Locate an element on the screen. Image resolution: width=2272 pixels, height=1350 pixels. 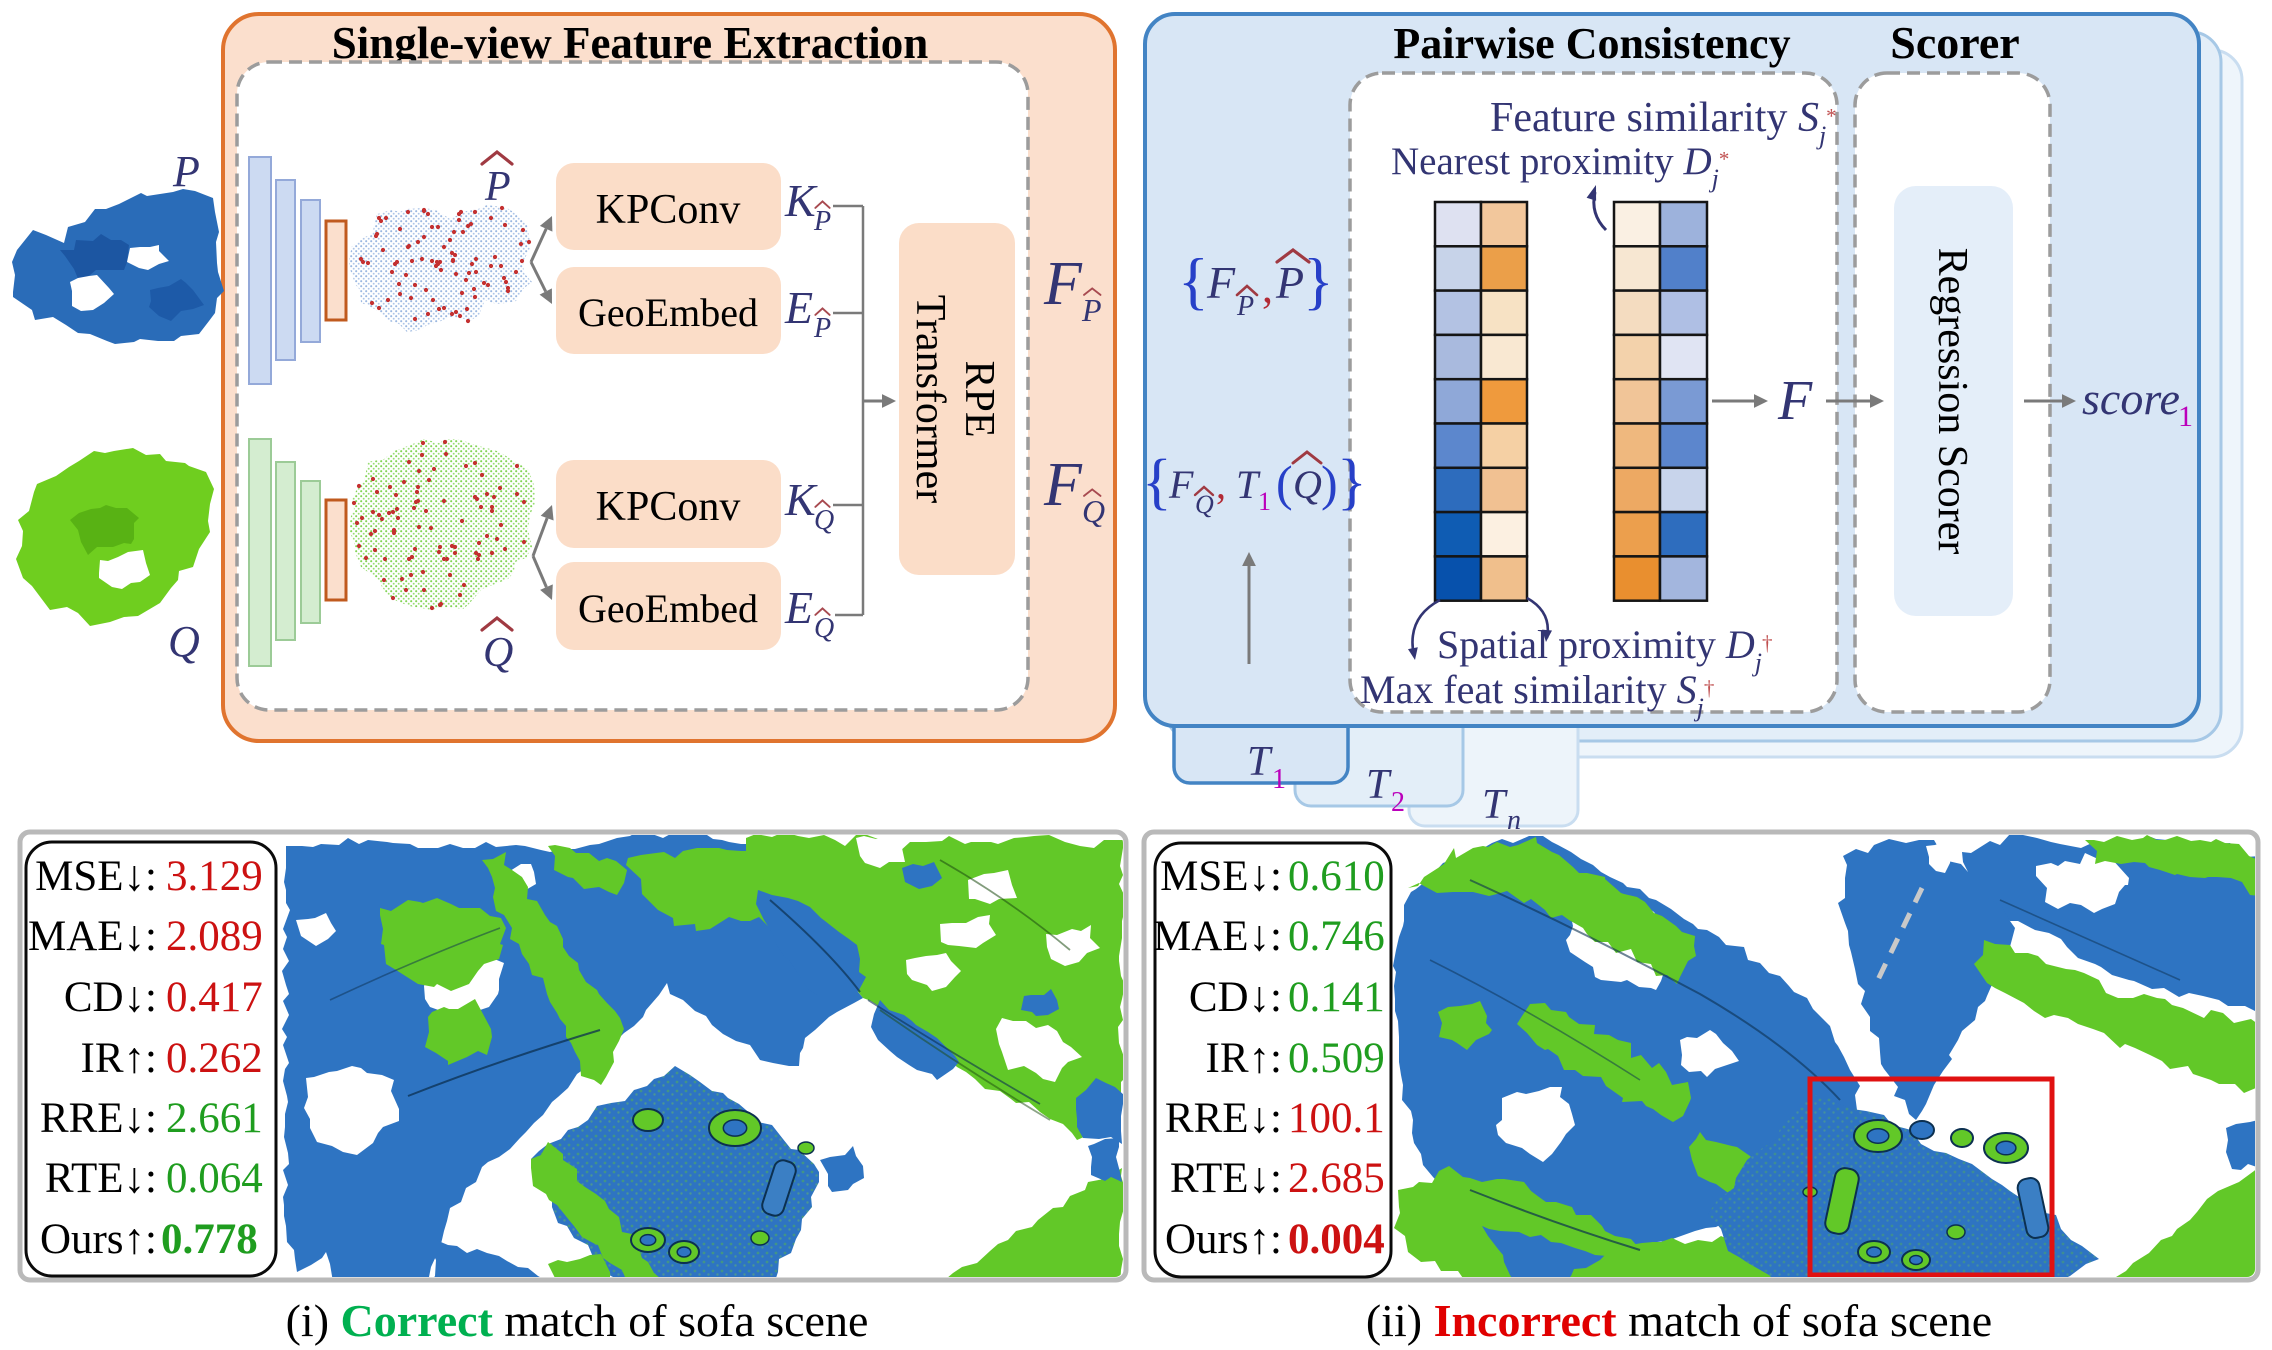
svg-text: 2.661 is located at coordinates (214, 1118).